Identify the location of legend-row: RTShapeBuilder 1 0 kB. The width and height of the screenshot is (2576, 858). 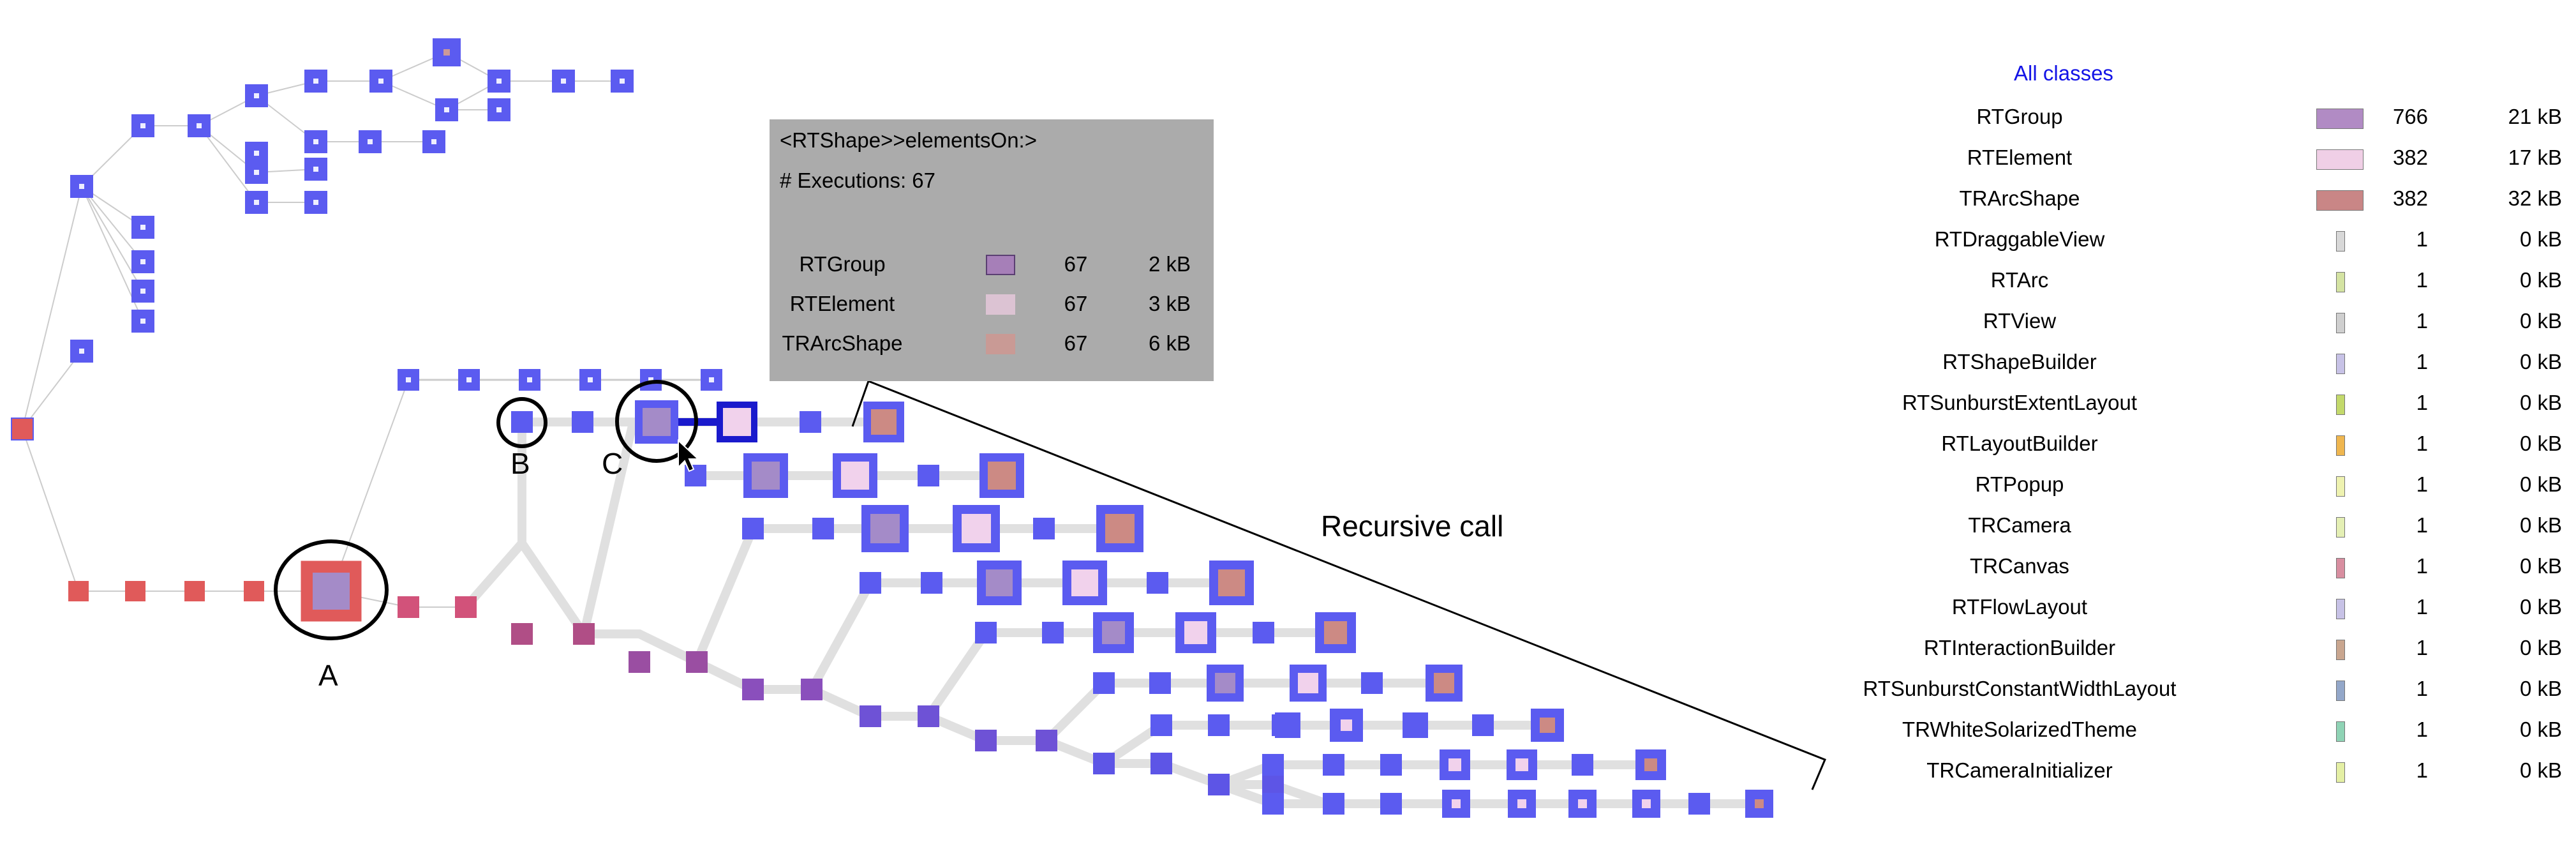
(2181, 365).